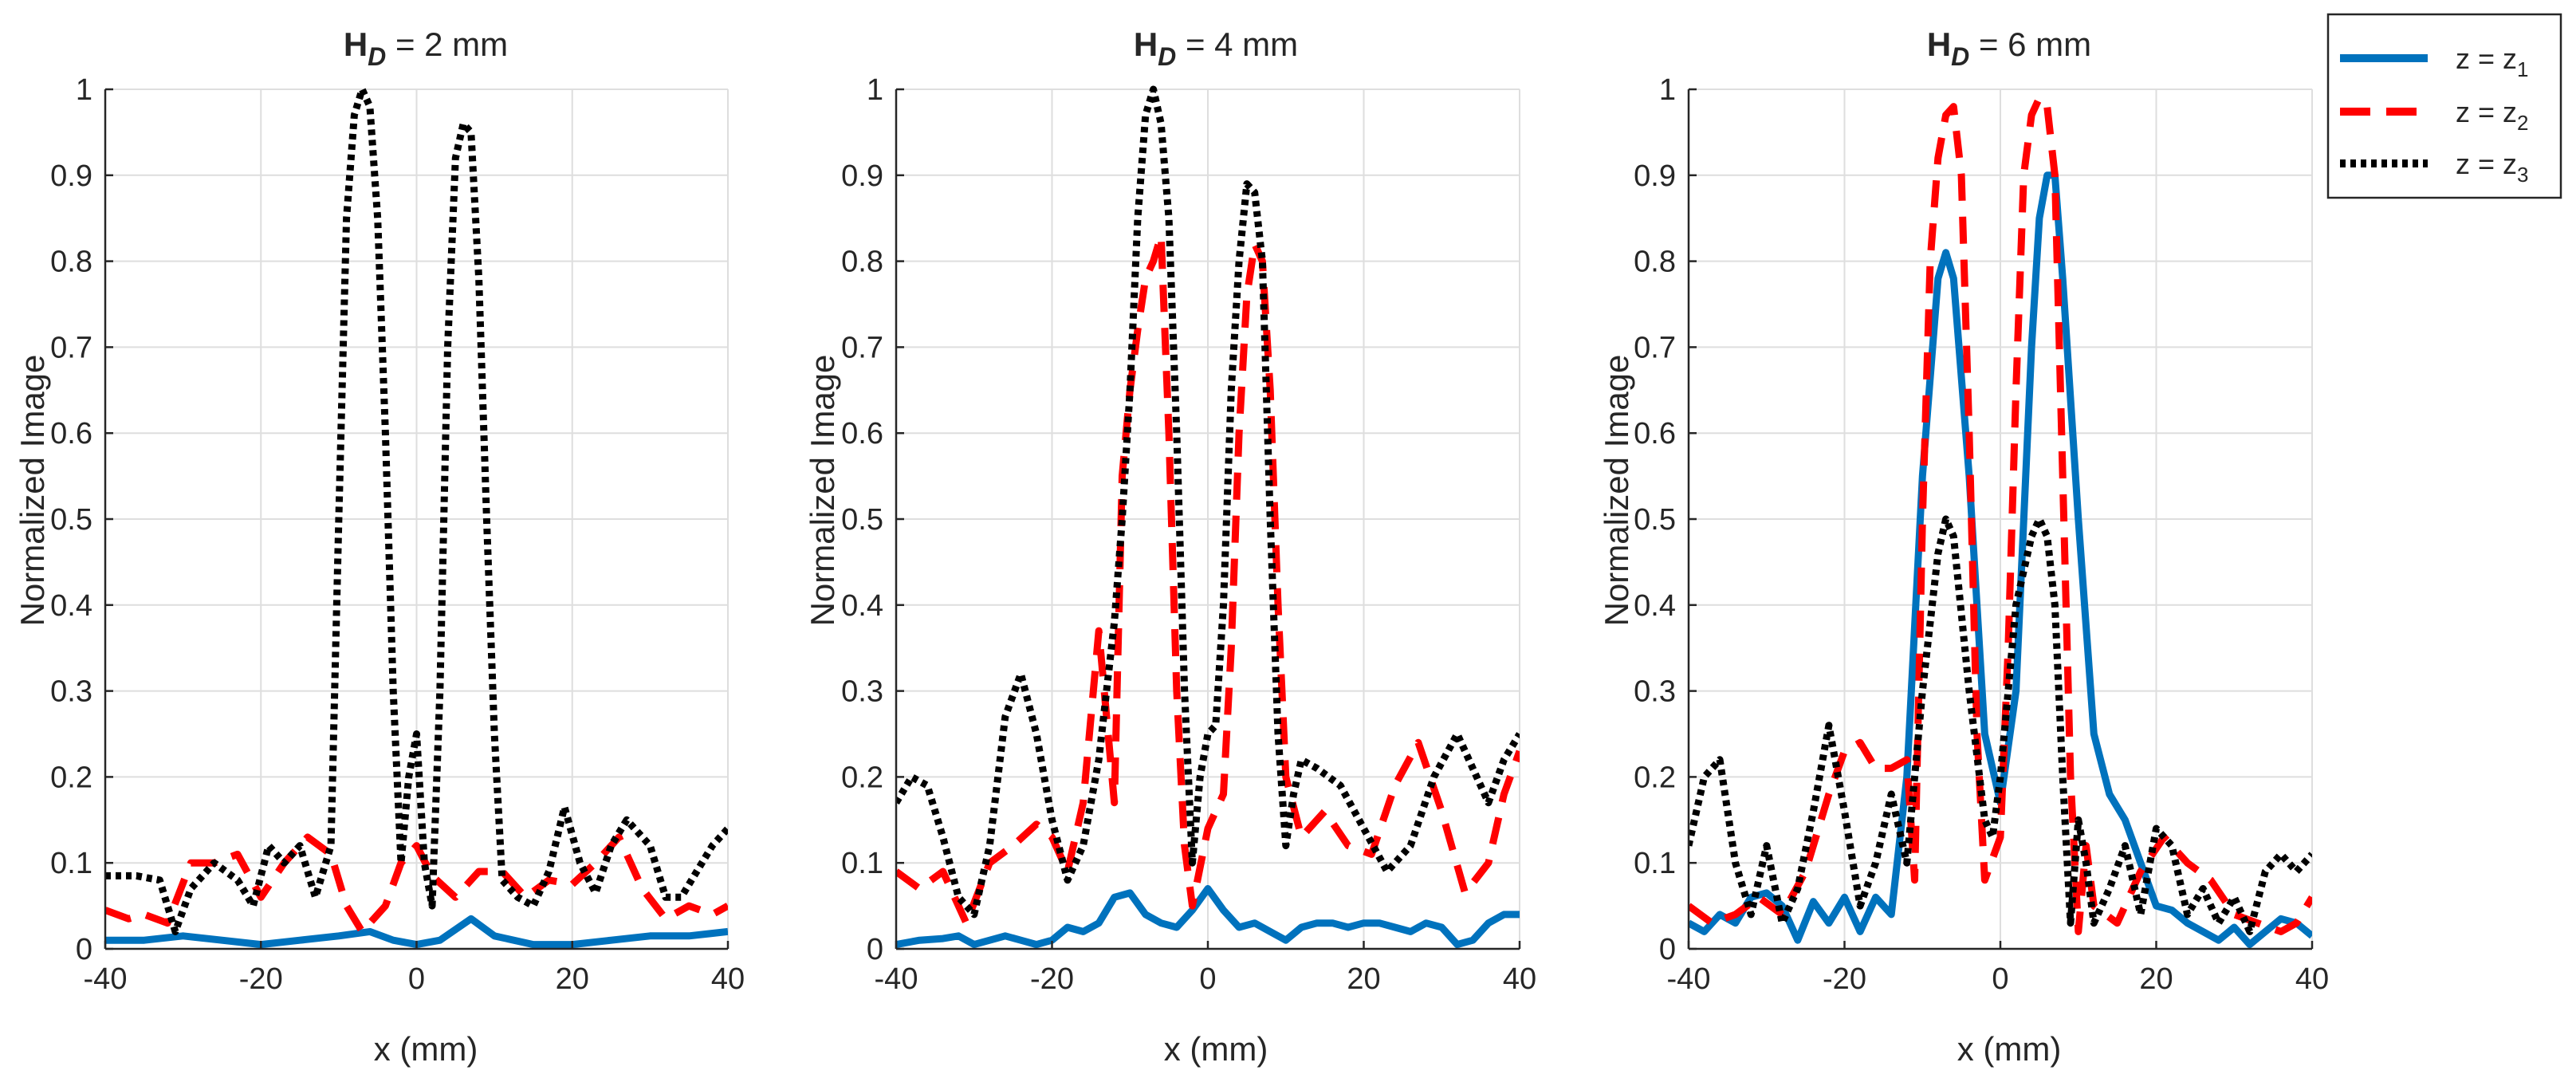  I want to click on panel-title: HD = 6 mm, so click(2009, 49).